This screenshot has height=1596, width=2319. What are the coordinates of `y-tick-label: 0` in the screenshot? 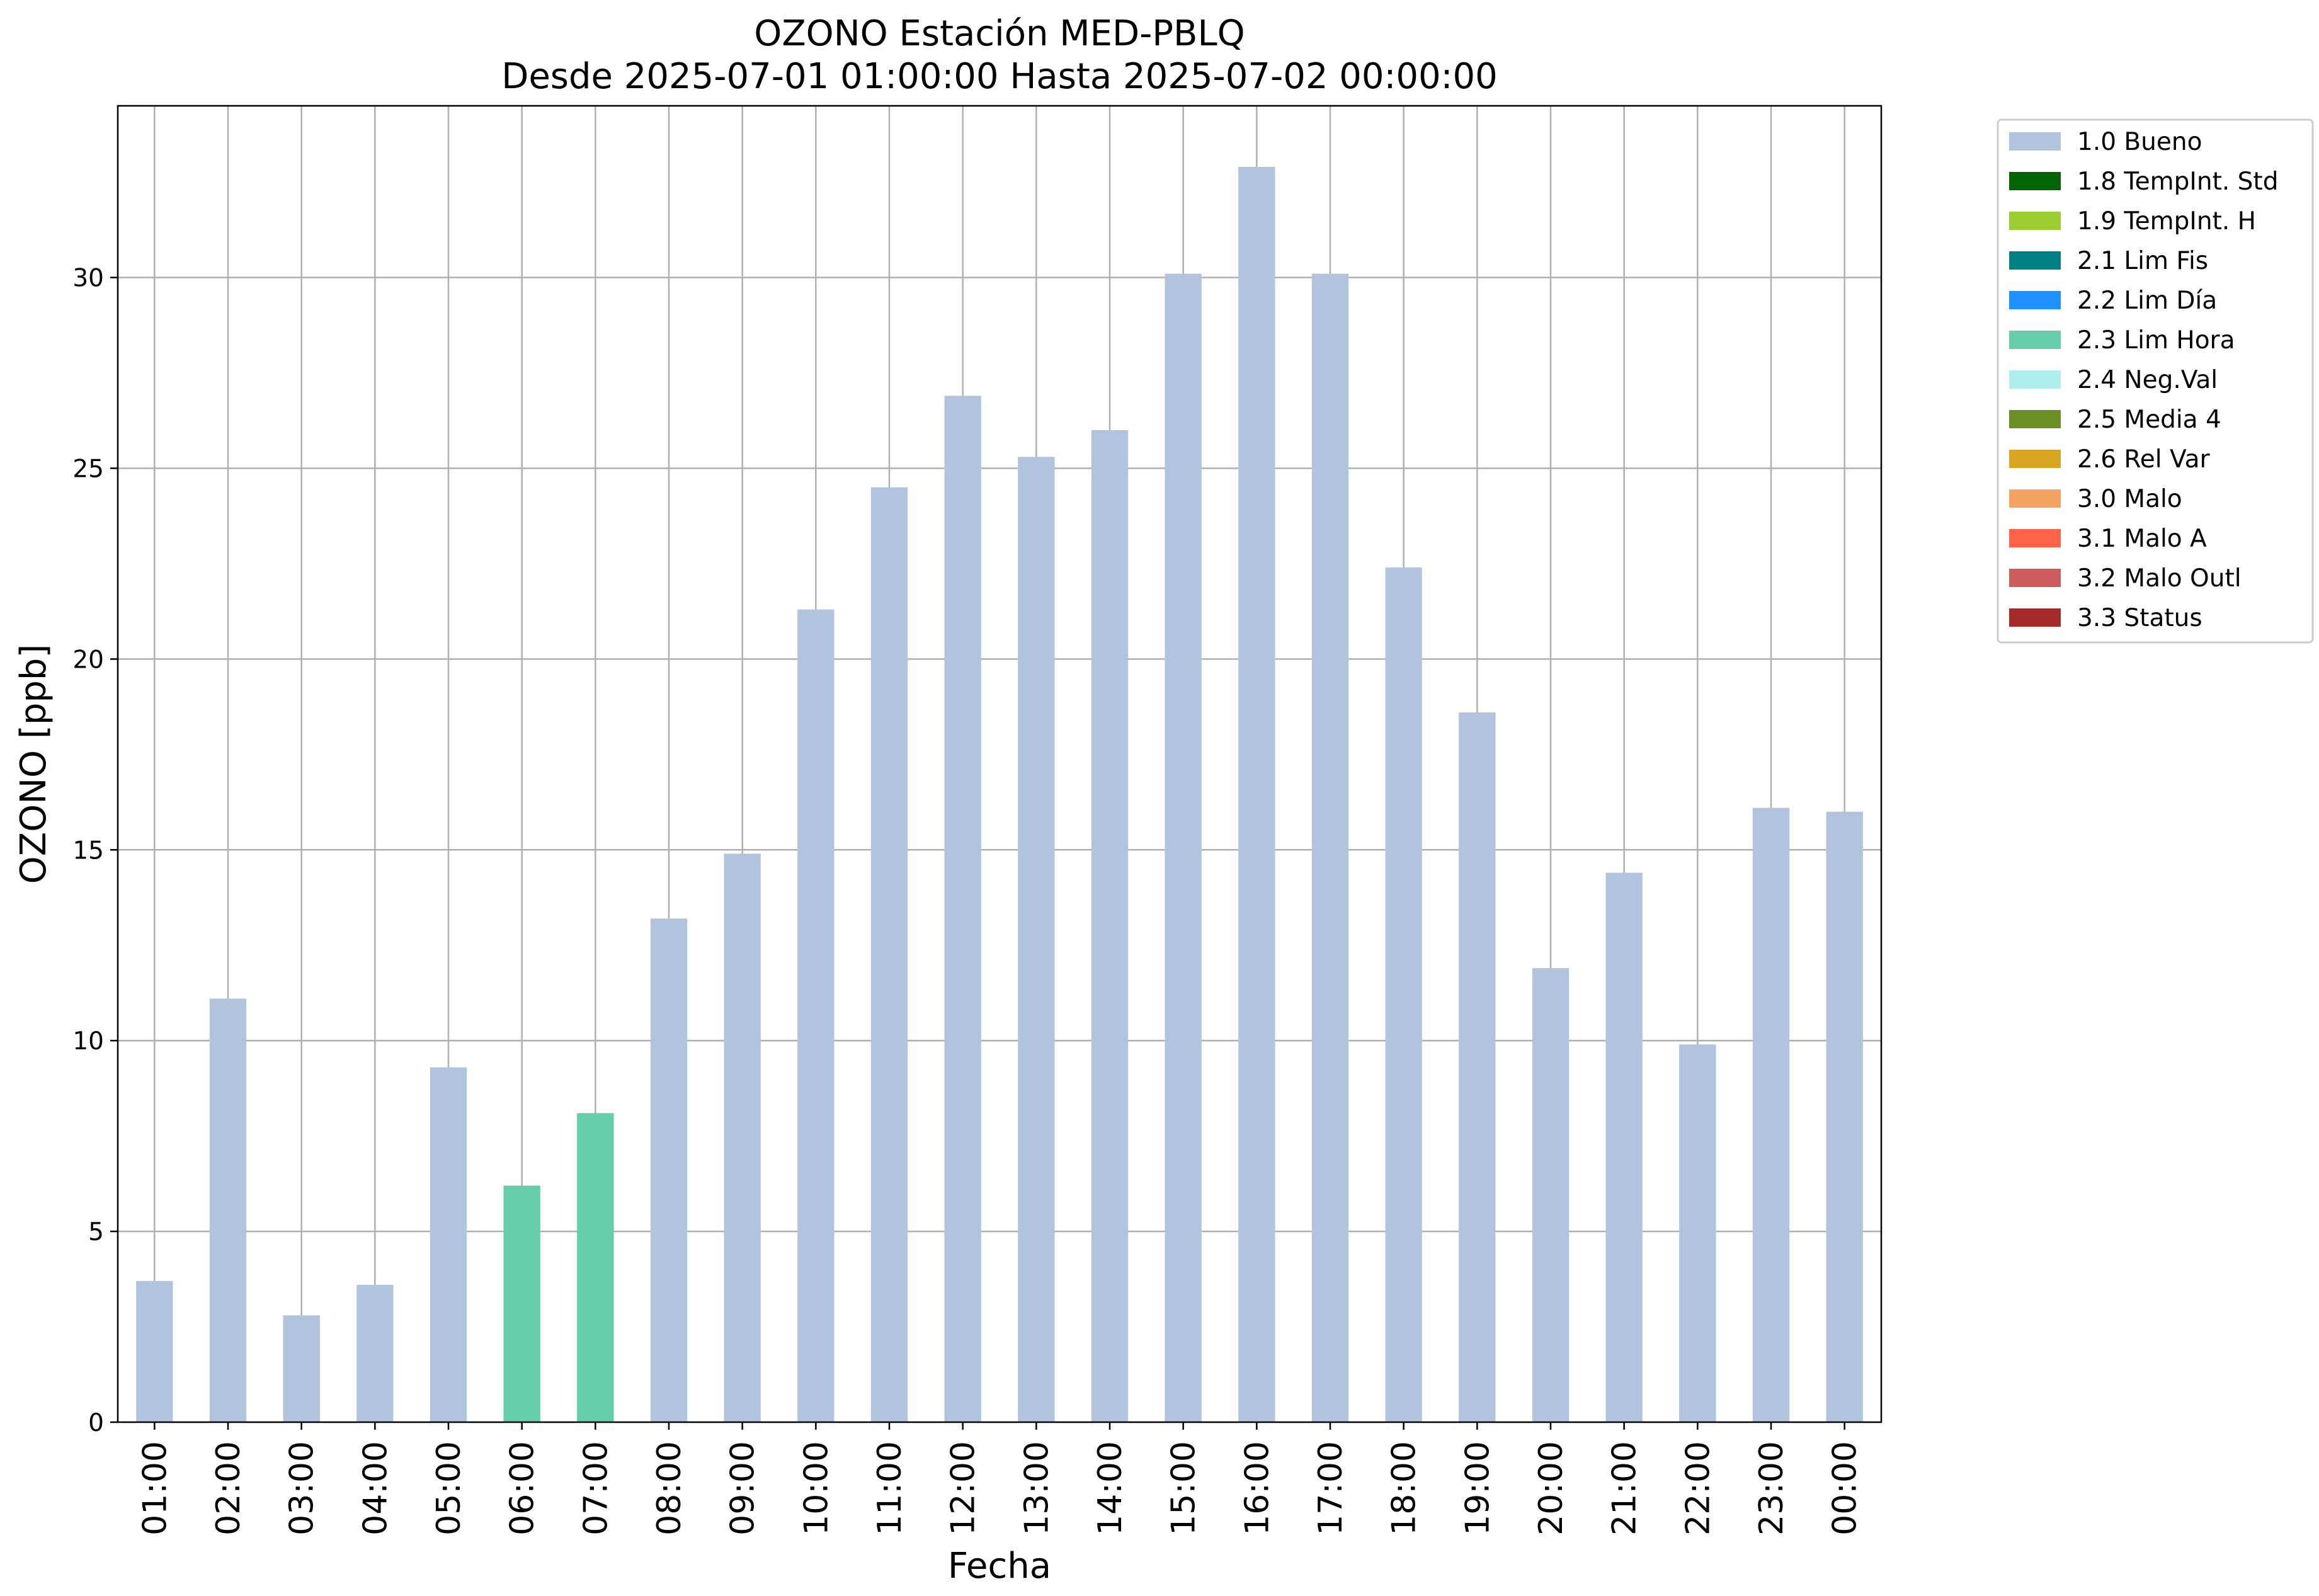 It's located at (96, 1423).